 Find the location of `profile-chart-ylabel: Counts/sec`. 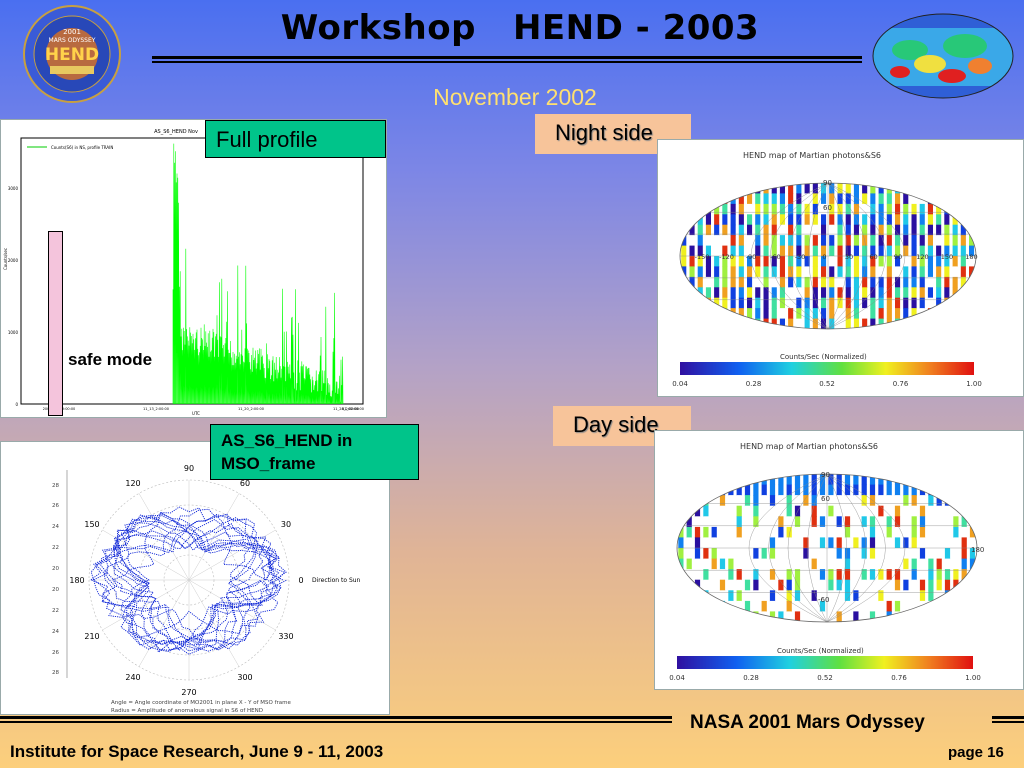

profile-chart-ylabel: Counts/sec is located at coordinates (5, 259).